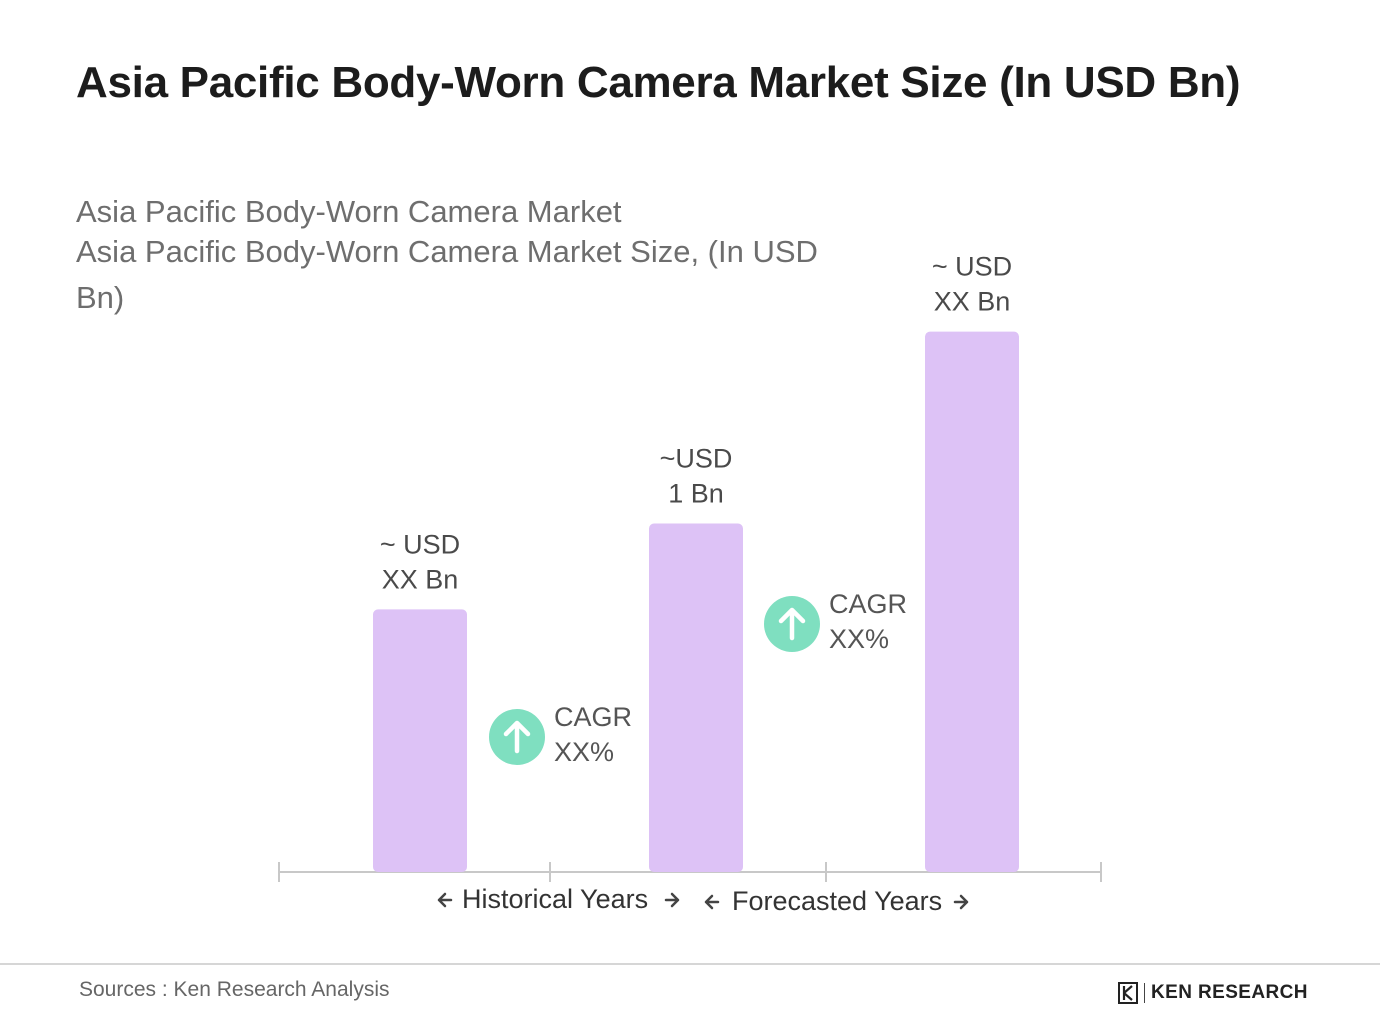 This screenshot has height=1035, width=1380. Describe the element at coordinates (445, 900) in the screenshot. I see `historical-left-arrow-icon` at that location.